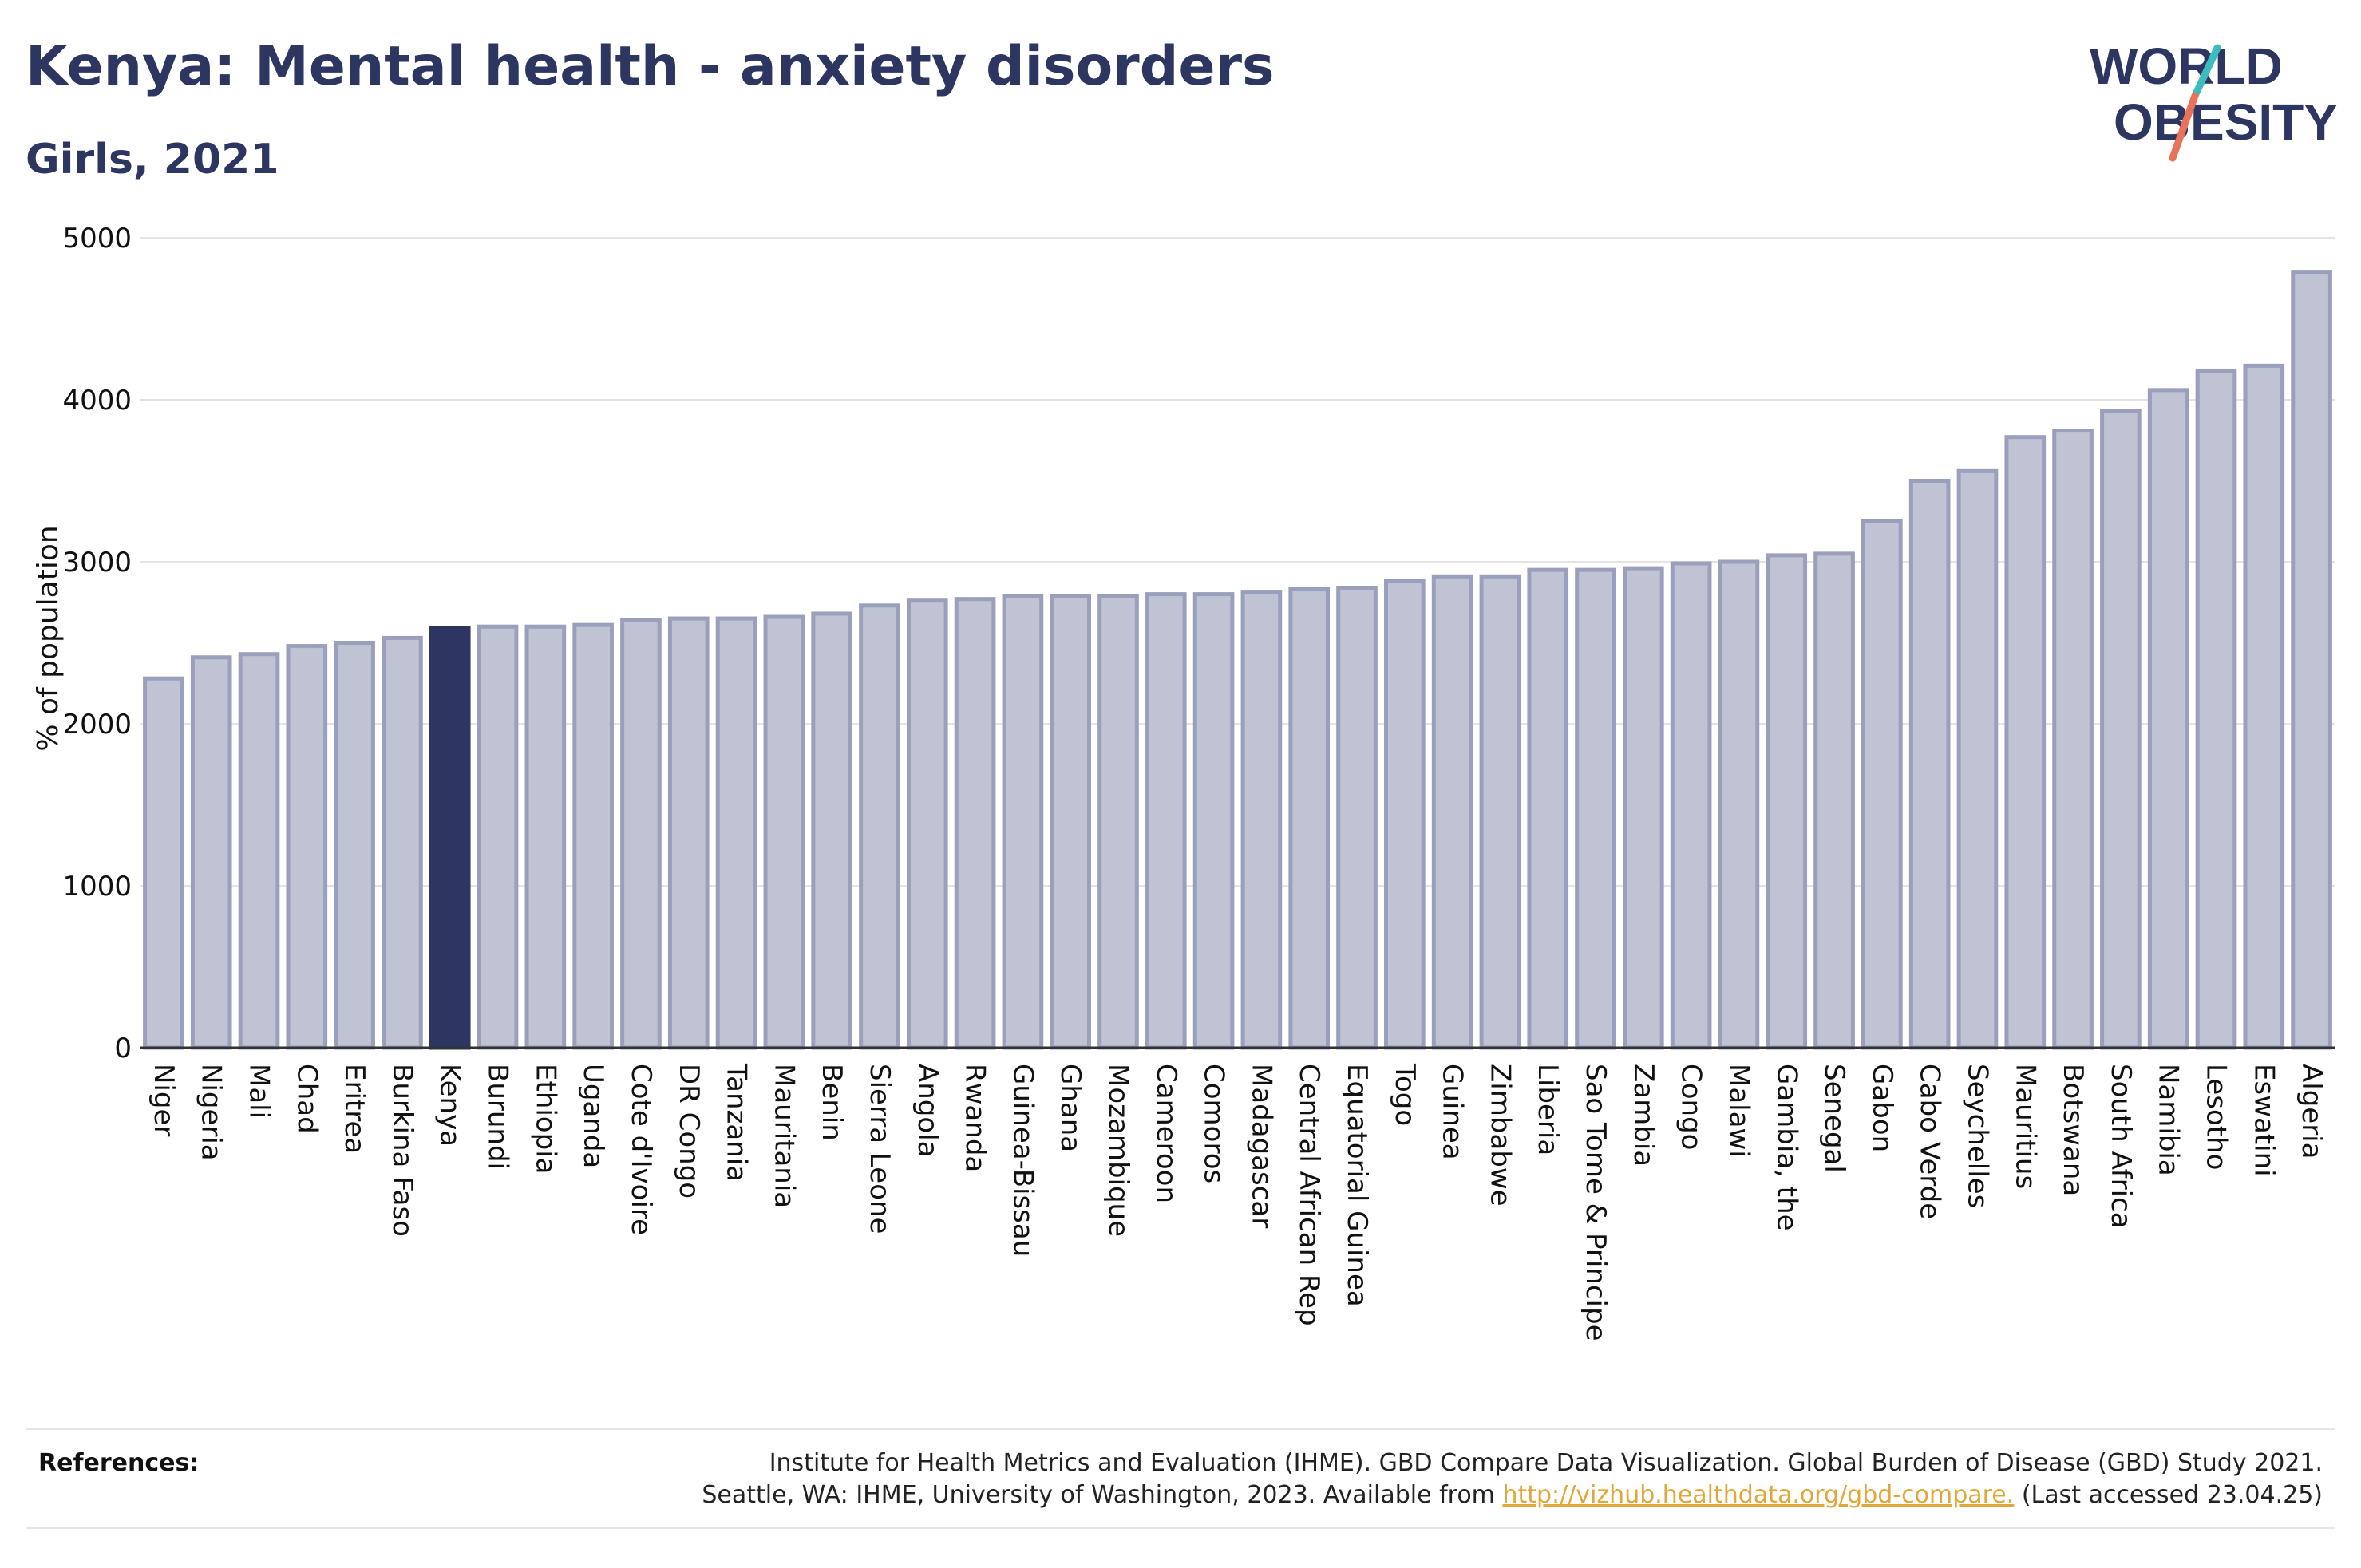 This screenshot has height=1568, width=2361. Describe the element at coordinates (832, 1102) in the screenshot. I see `x-tick-label: Benin` at that location.